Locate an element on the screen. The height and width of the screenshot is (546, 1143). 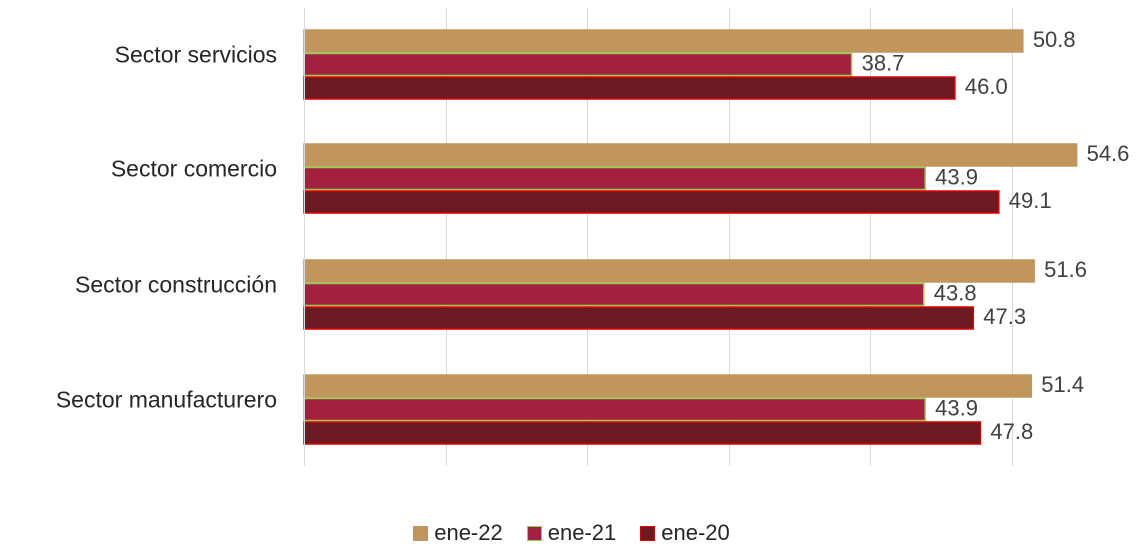
category-label: Sector construcción is located at coordinates (176, 284).